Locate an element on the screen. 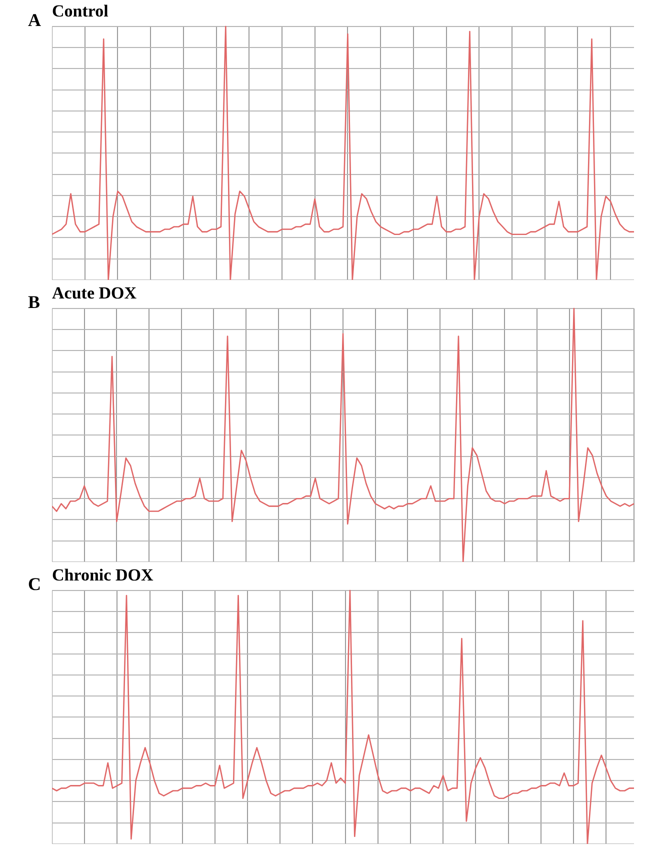 This screenshot has height=856, width=646. text: A is located at coordinates (34, 20).